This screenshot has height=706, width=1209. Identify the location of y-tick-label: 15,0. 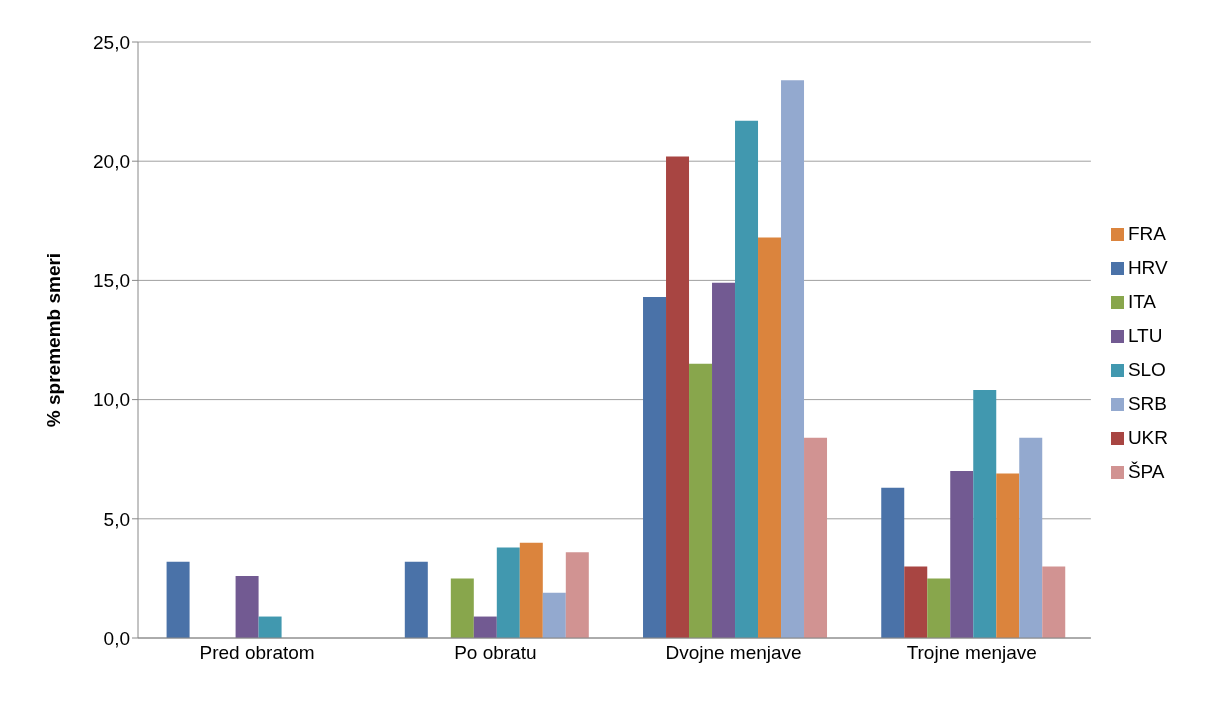
(111, 281).